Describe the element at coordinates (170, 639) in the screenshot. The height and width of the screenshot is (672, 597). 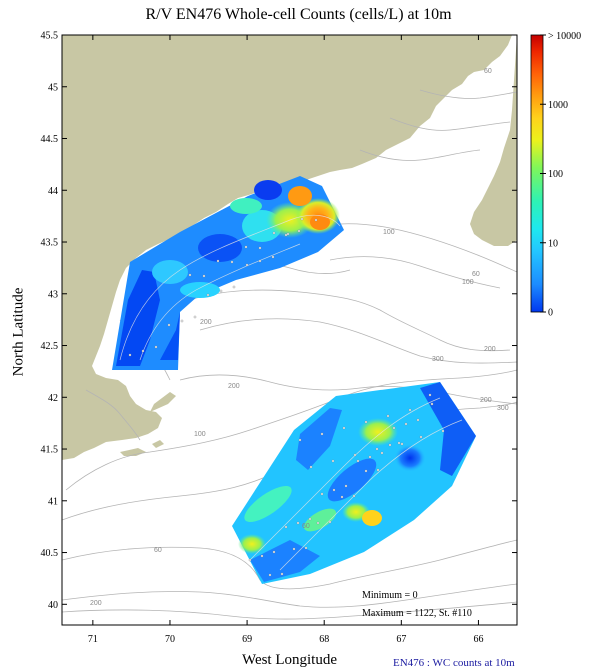
I see `x-tick-label: 70` at that location.